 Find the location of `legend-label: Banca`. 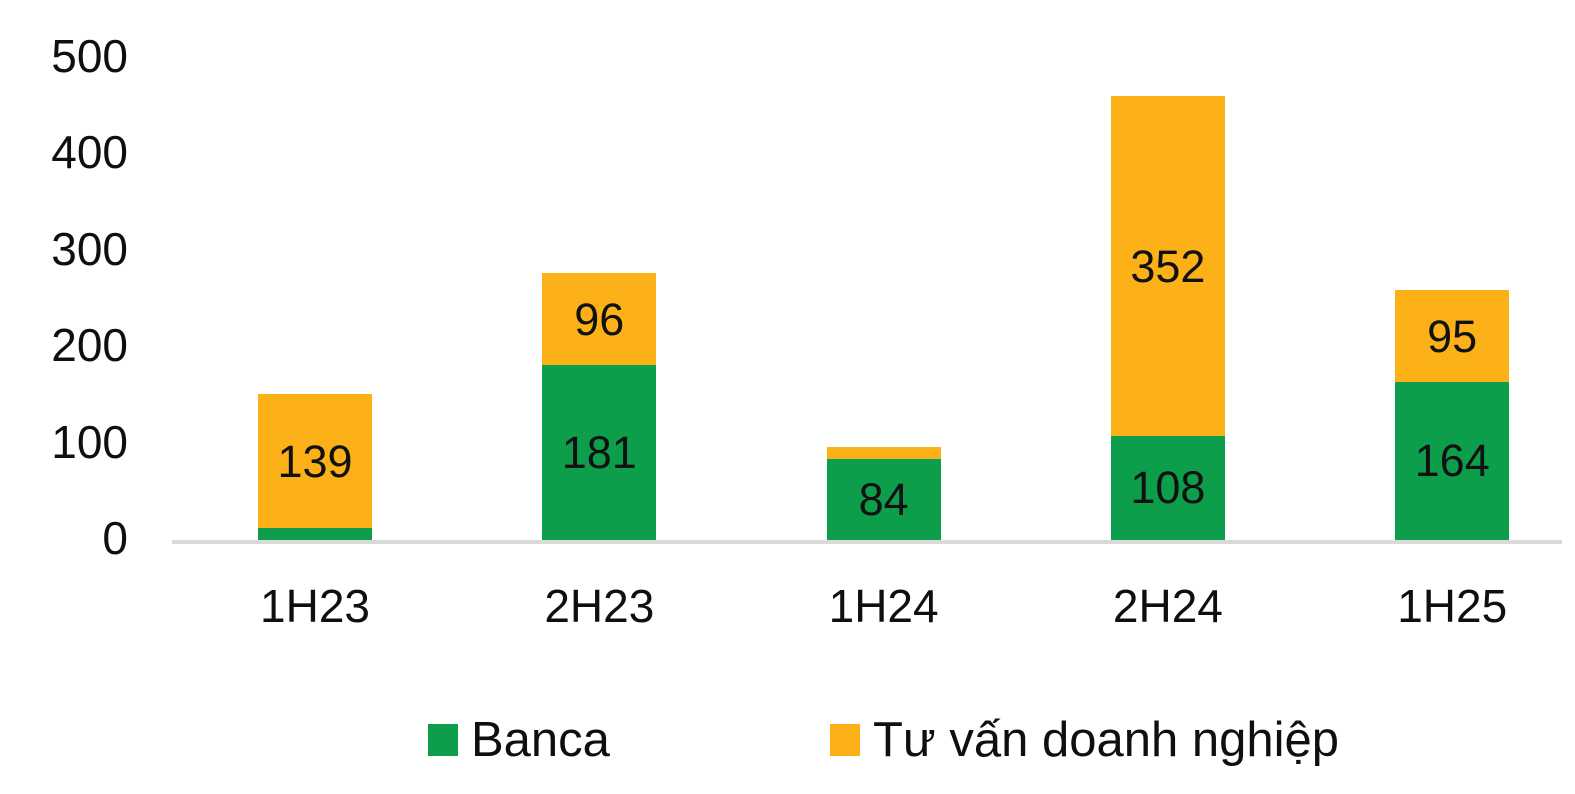

legend-label: Banca is located at coordinates (540, 740).